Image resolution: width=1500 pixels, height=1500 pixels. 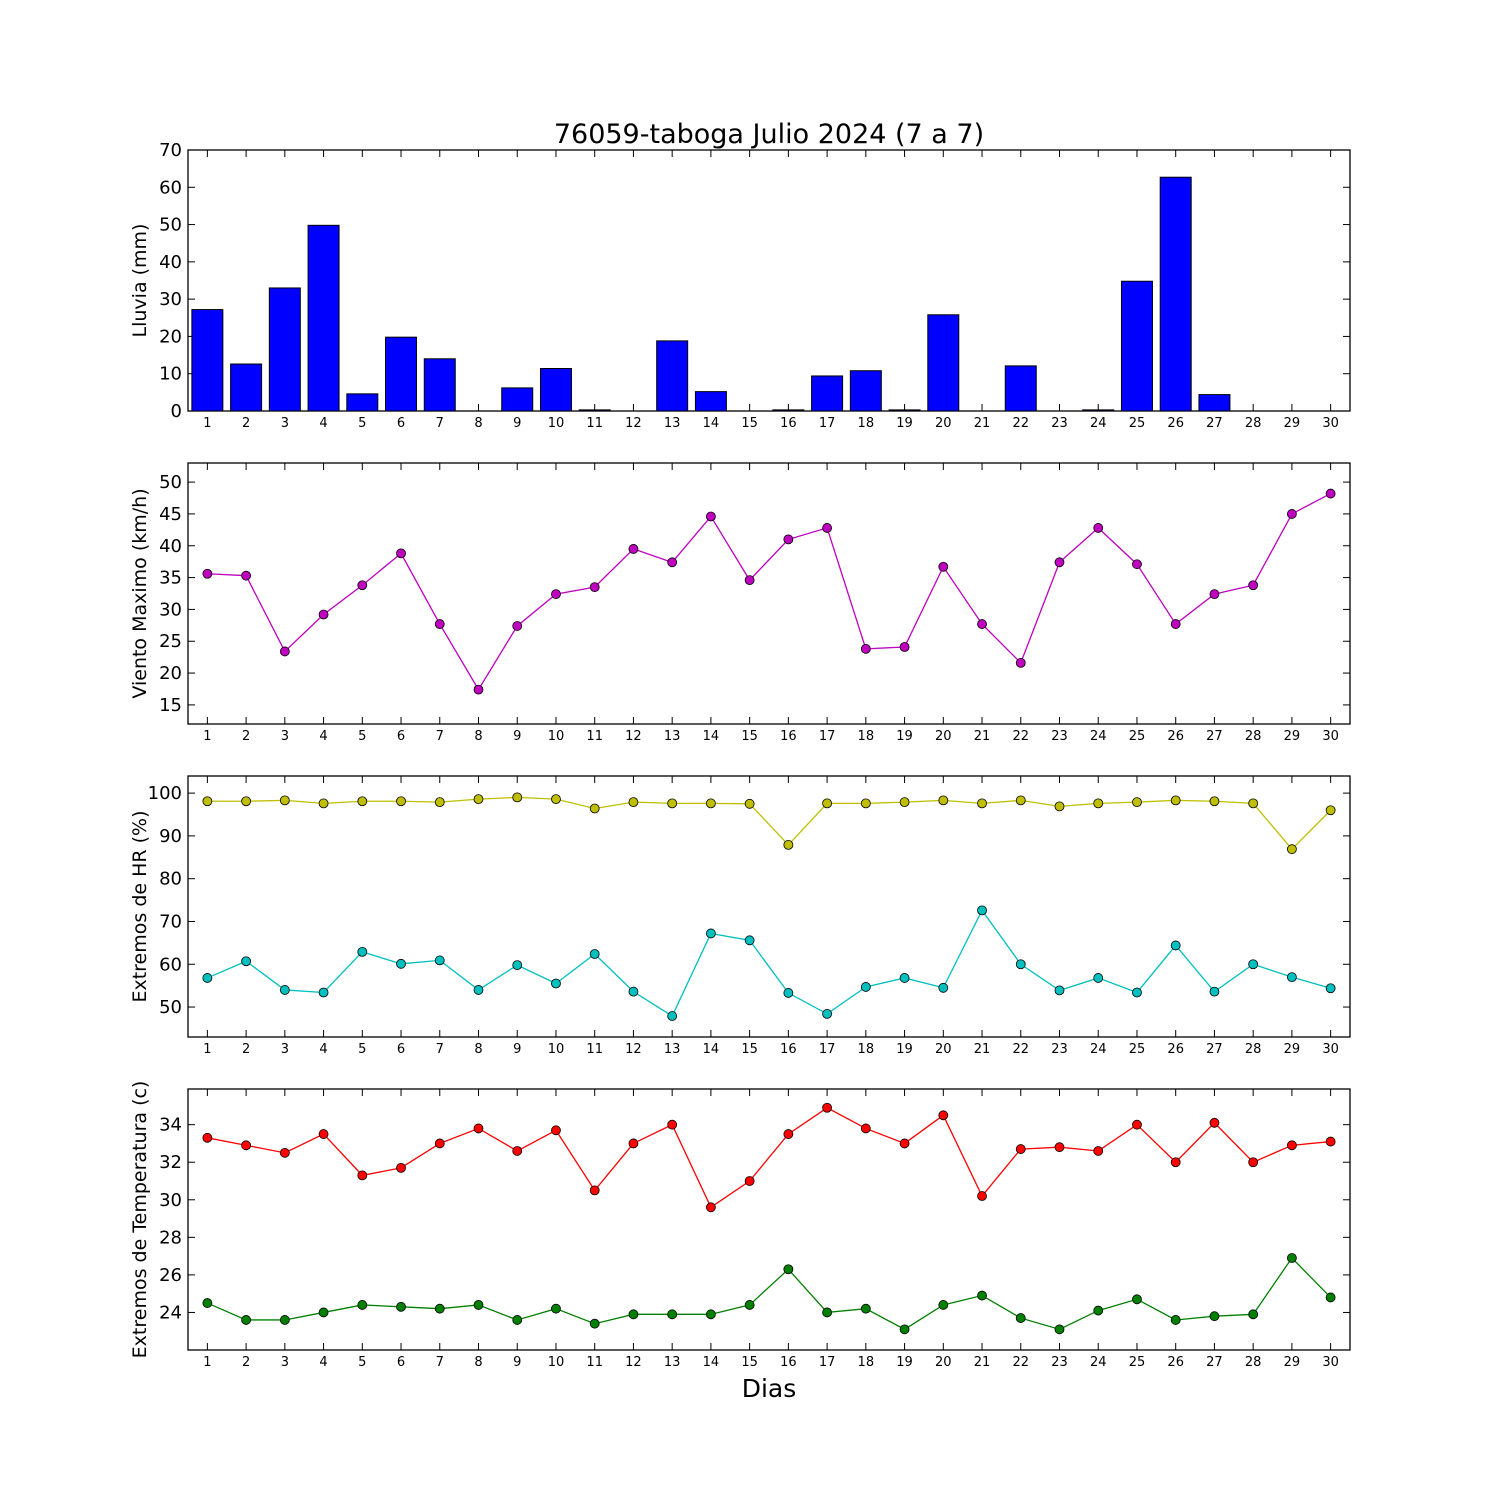 I want to click on humidity-x-tick-label: 30, so click(x=1330, y=1049).